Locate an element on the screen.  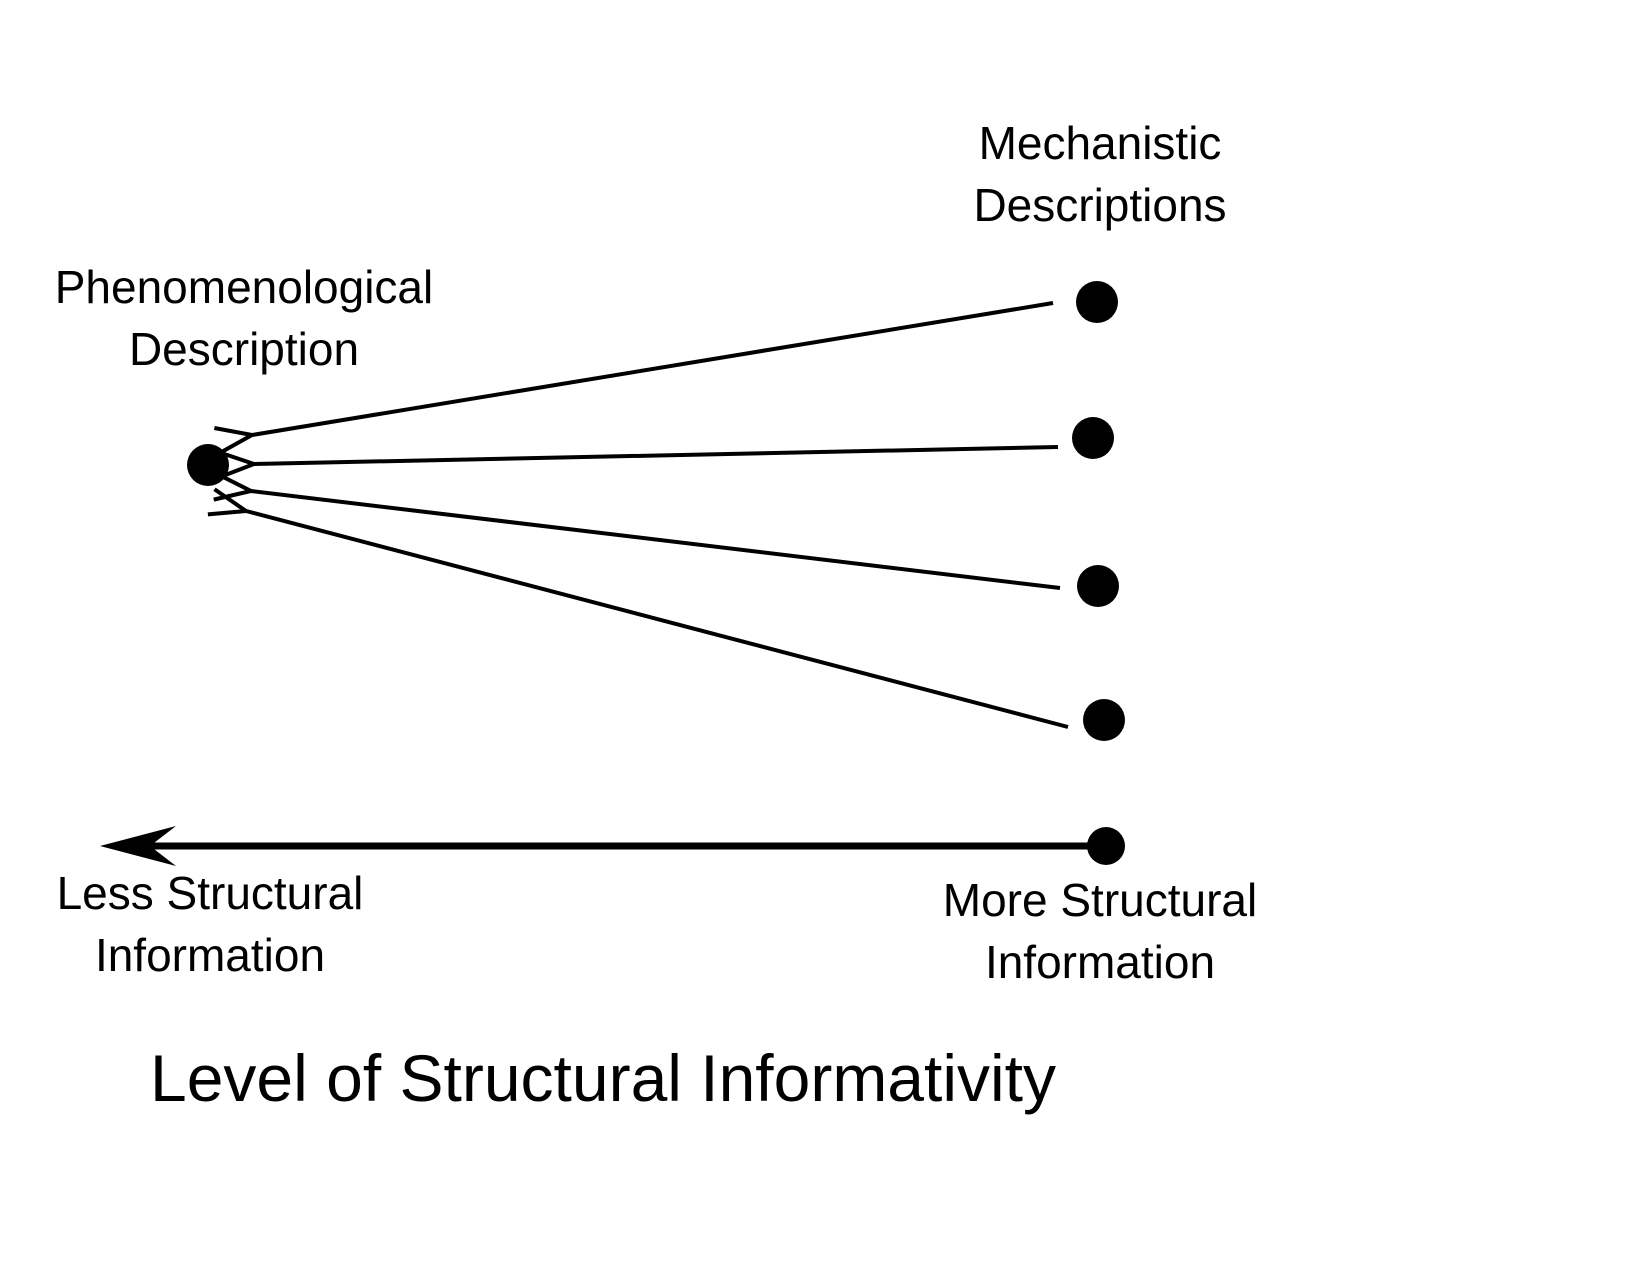
phenomenological-label-line-2: Description is located at coordinates (244, 349).